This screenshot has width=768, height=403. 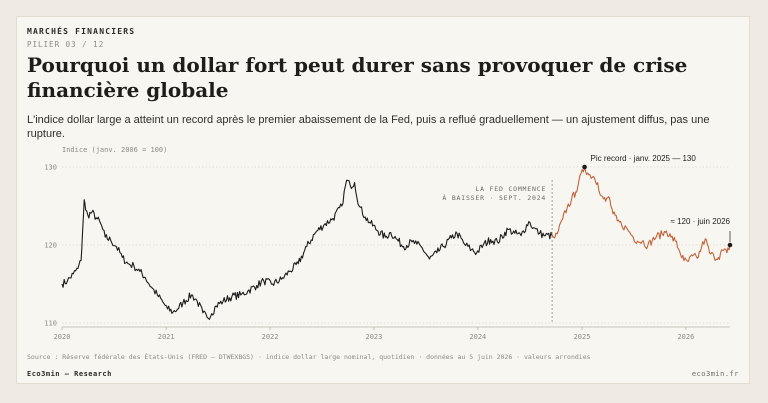 What do you see at coordinates (114, 150) in the screenshot?
I see `y-axis-label: Indice (janv. 2006 = 100)` at bounding box center [114, 150].